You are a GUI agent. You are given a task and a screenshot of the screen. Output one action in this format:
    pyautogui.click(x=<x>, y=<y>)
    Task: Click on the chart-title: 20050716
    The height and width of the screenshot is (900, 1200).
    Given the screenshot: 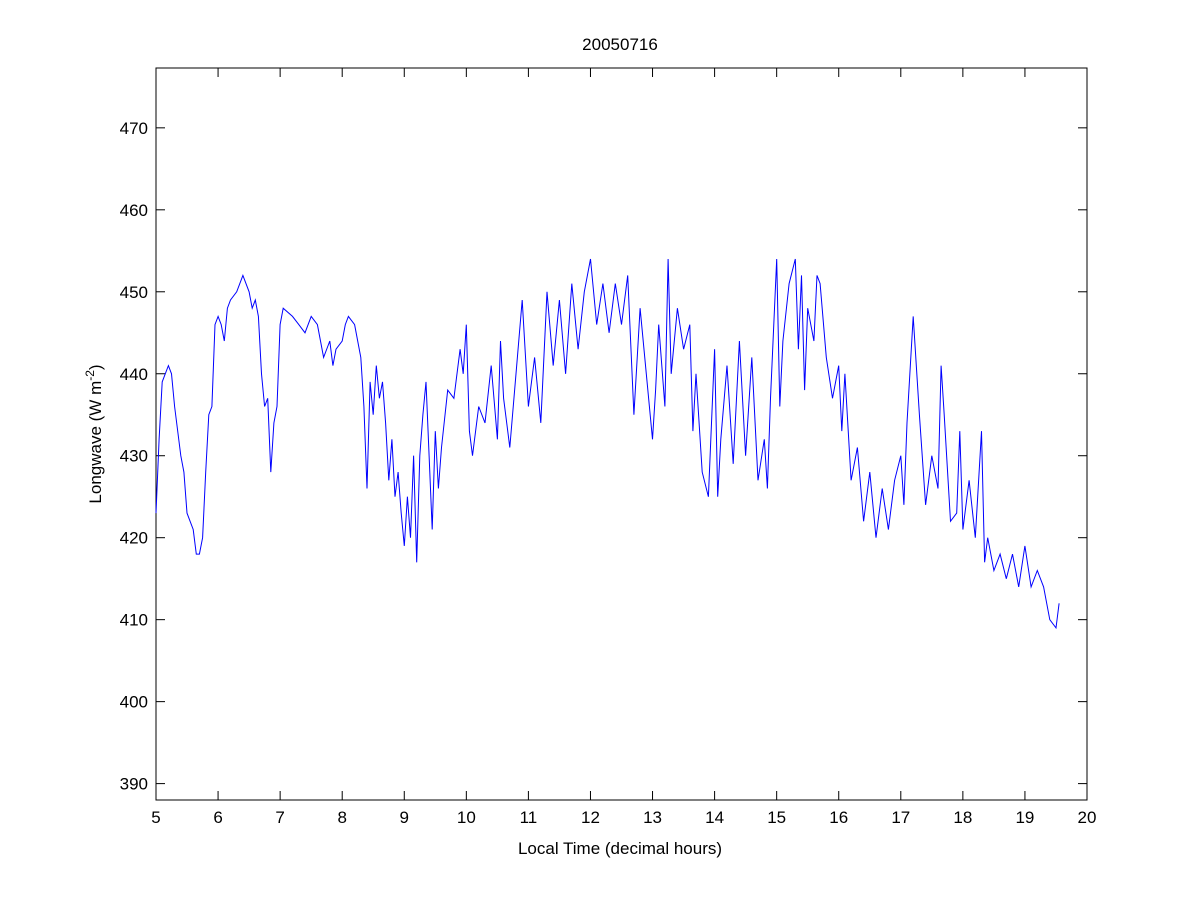 What is the action you would take?
    pyautogui.click(x=620, y=44)
    